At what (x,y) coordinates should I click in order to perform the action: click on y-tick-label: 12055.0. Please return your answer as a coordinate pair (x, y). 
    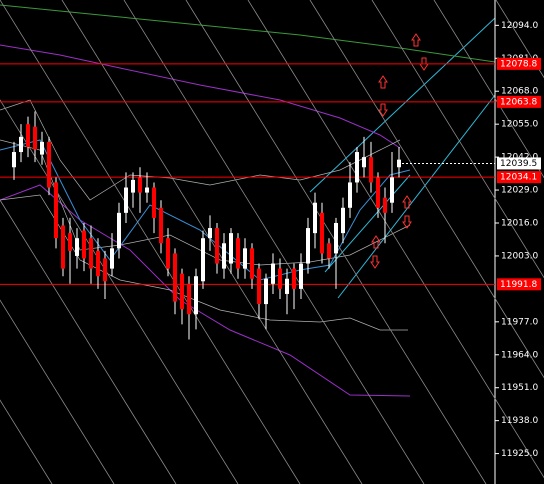
    Looking at the image, I should click on (519, 125).